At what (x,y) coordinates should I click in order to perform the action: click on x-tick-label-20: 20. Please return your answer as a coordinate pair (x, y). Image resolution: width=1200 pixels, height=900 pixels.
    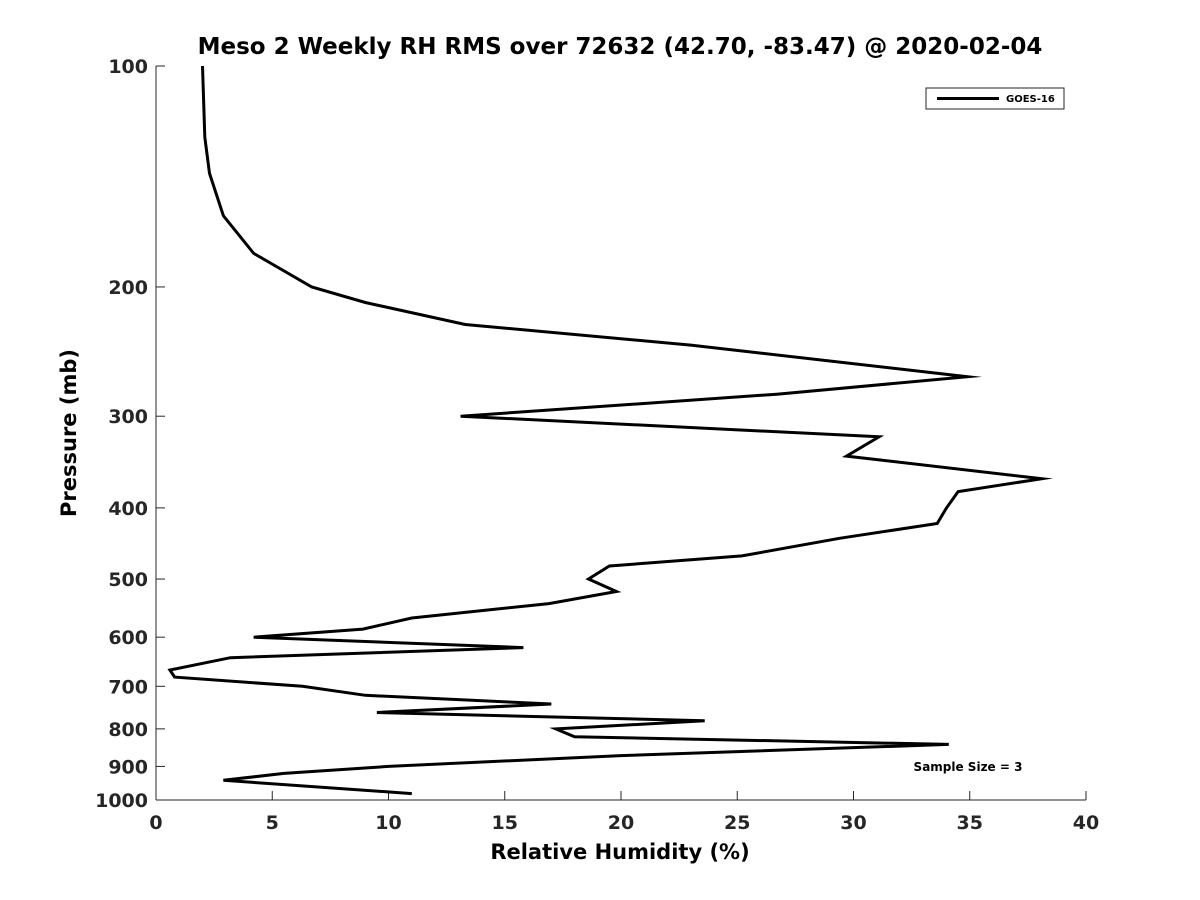
    Looking at the image, I should click on (621, 823).